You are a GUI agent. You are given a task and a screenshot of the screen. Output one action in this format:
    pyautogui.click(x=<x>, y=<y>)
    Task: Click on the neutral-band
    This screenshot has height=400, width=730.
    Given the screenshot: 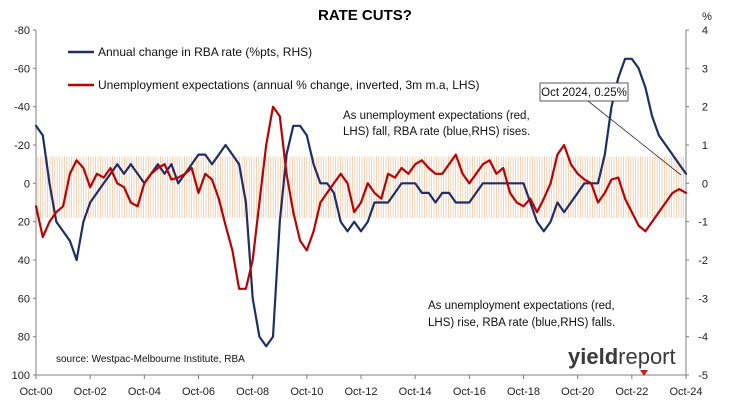 What is the action you would take?
    pyautogui.click(x=360, y=187)
    